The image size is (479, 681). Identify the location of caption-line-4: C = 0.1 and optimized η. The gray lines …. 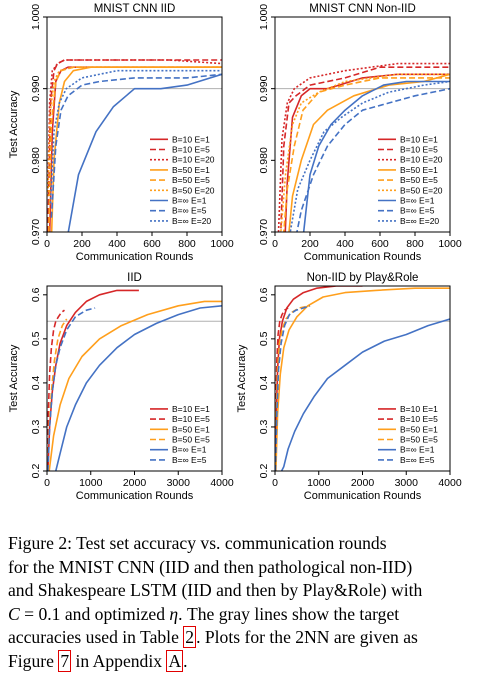
(239, 615).